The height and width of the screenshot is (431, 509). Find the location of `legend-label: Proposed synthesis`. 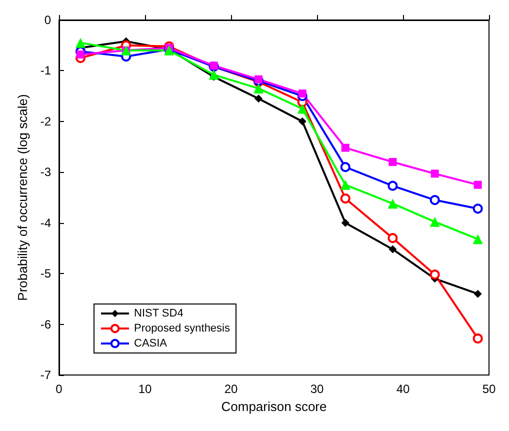

legend-label: Proposed synthesis is located at coordinates (182, 328).